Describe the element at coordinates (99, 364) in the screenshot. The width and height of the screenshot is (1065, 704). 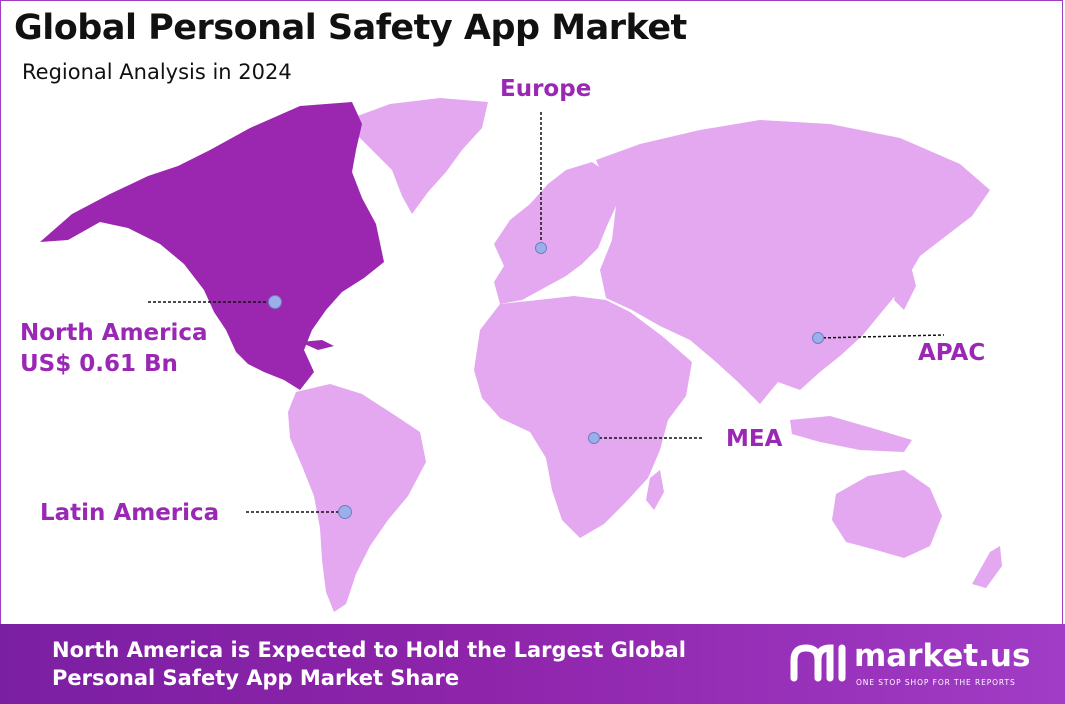
I see `label-north-america-value: US$ 0.61 Bn` at that location.